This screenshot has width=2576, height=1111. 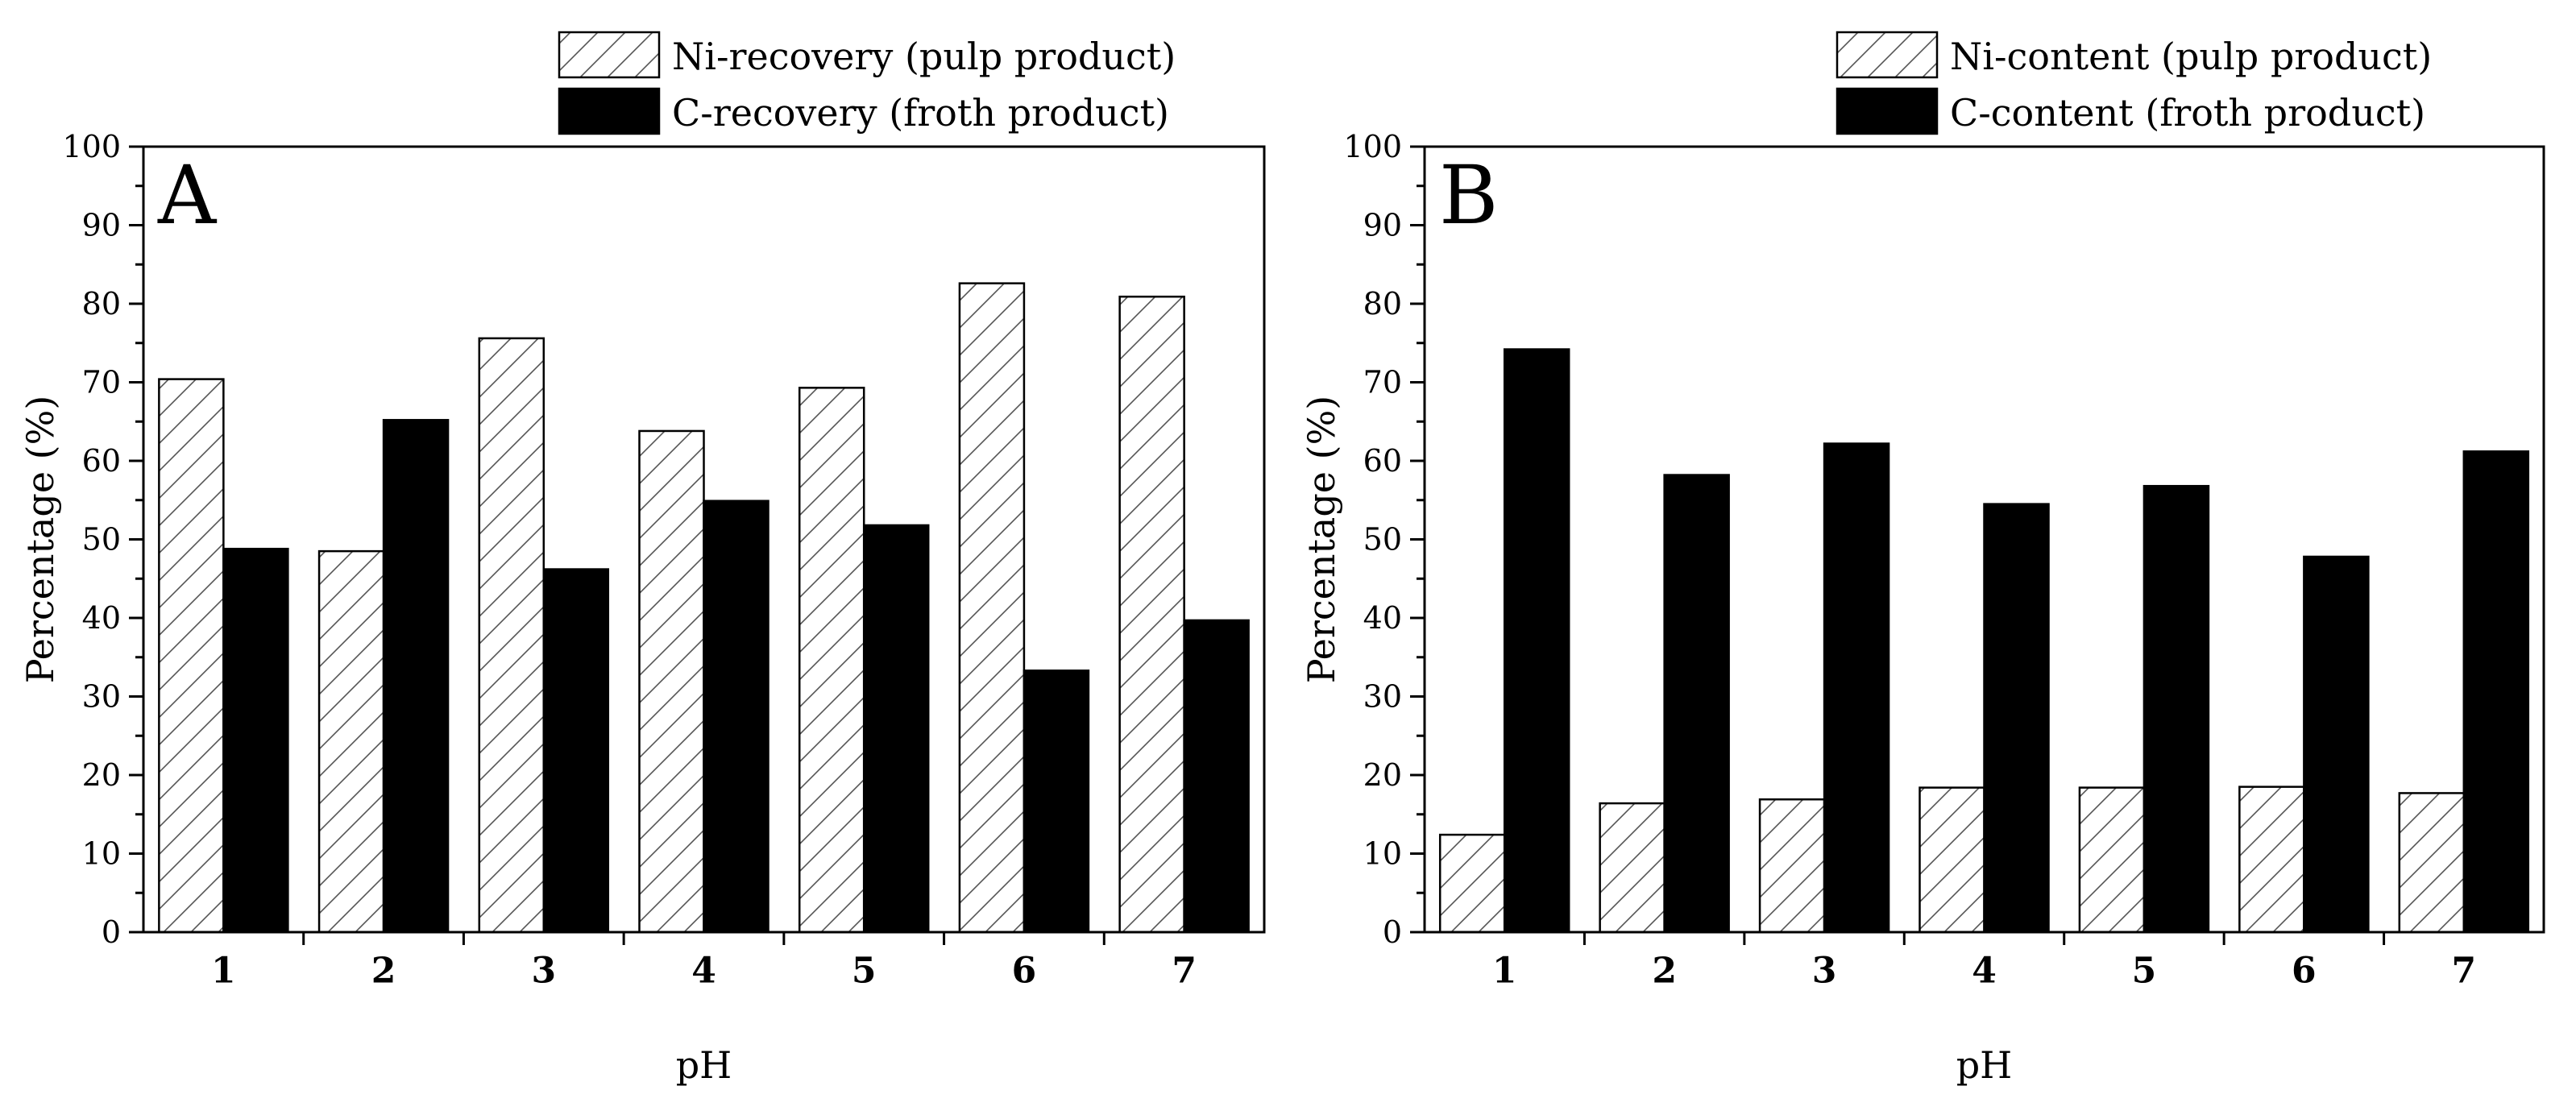 What do you see at coordinates (924, 56) in the screenshot?
I see `legend-label-1: Ni-recovery (pulp product)` at bounding box center [924, 56].